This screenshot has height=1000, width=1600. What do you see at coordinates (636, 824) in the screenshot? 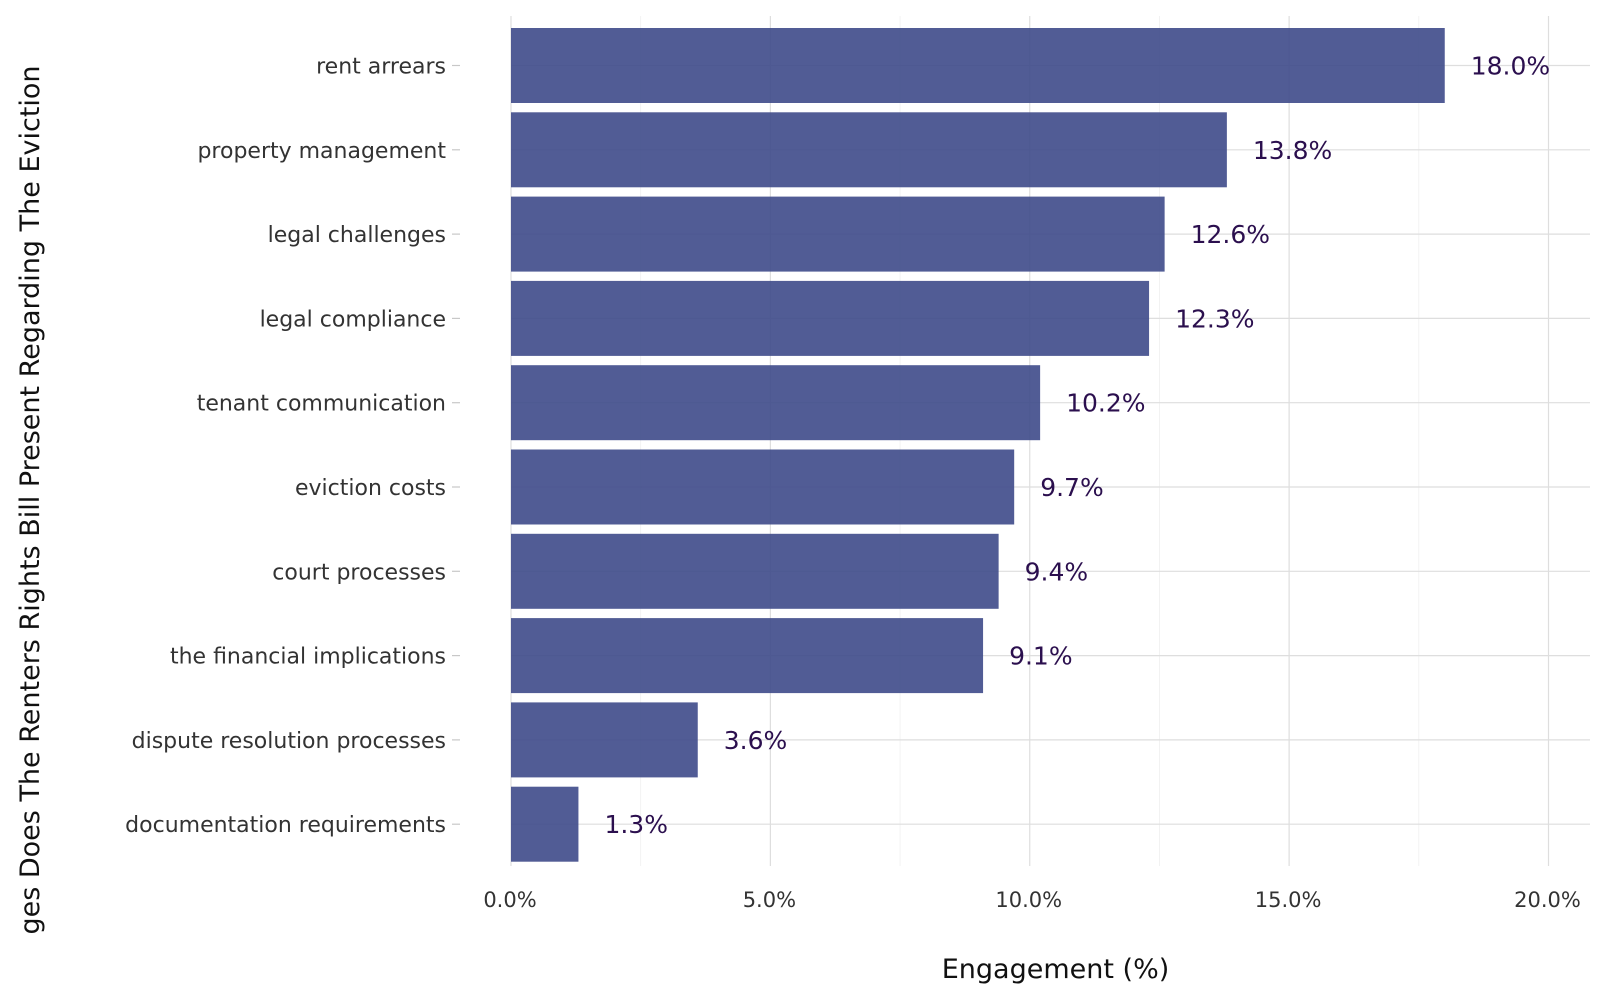
I see `data-label: 1.3%` at bounding box center [636, 824].